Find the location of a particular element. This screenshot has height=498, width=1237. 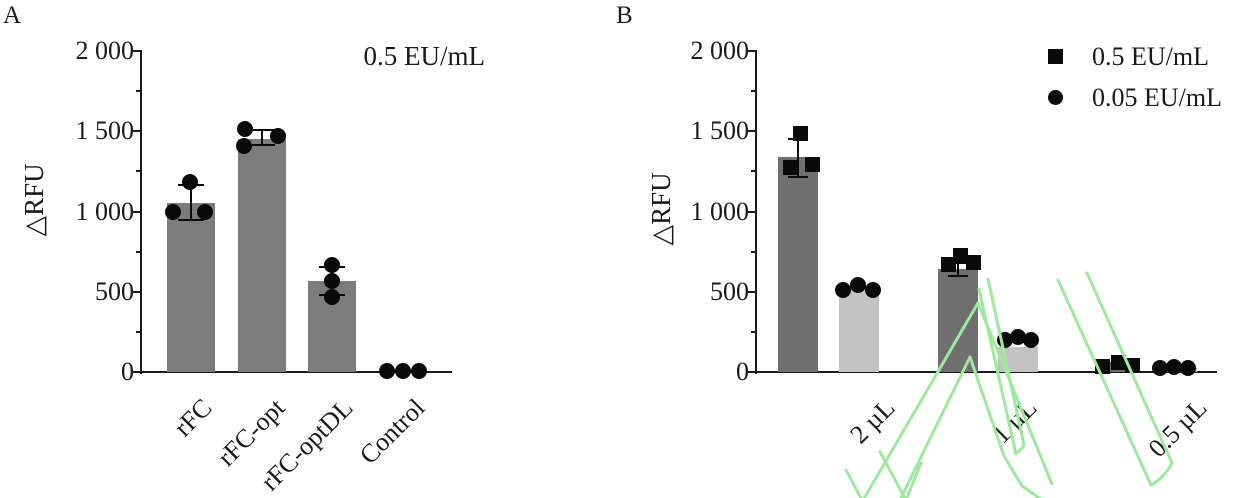

x-category-label: 0.5 µL is located at coordinates (1177, 428).